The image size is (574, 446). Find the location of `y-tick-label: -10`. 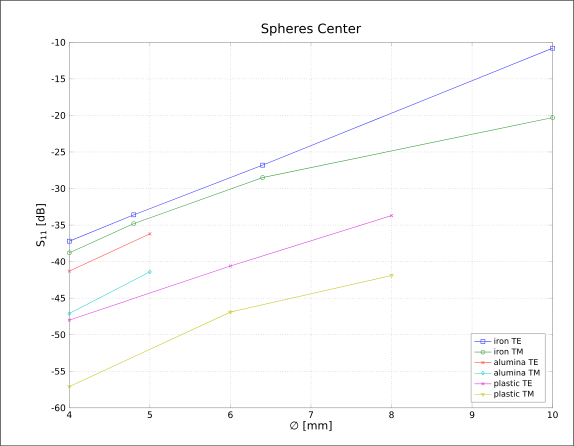

y-tick-label: -10 is located at coordinates (59, 42).